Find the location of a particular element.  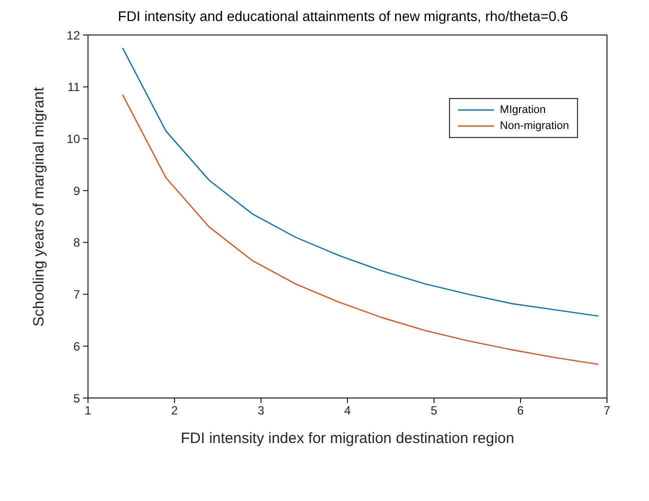

x-tick-label: 4 is located at coordinates (348, 411).